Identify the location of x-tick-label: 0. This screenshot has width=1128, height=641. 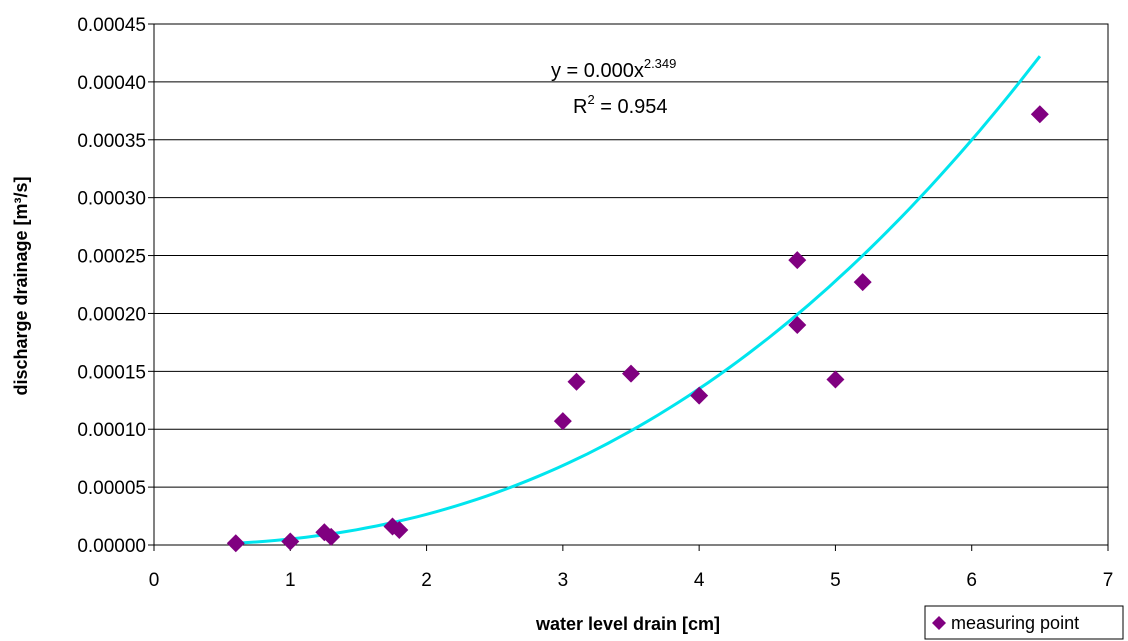
(154, 580).